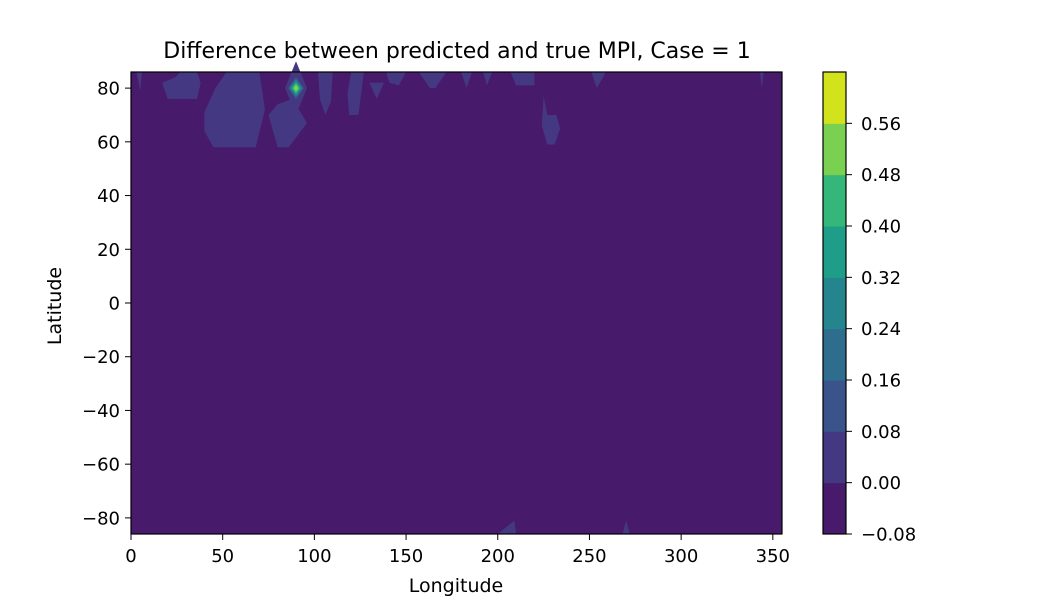  What do you see at coordinates (101, 518) in the screenshot?
I see `y-tick-label: −80` at bounding box center [101, 518].